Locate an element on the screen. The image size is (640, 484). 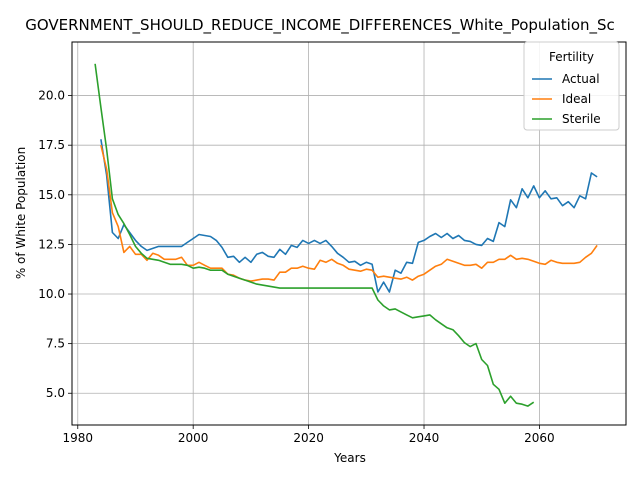
x-axis: 1980 2000 2020 2040 2060 is located at coordinates (308, 435).